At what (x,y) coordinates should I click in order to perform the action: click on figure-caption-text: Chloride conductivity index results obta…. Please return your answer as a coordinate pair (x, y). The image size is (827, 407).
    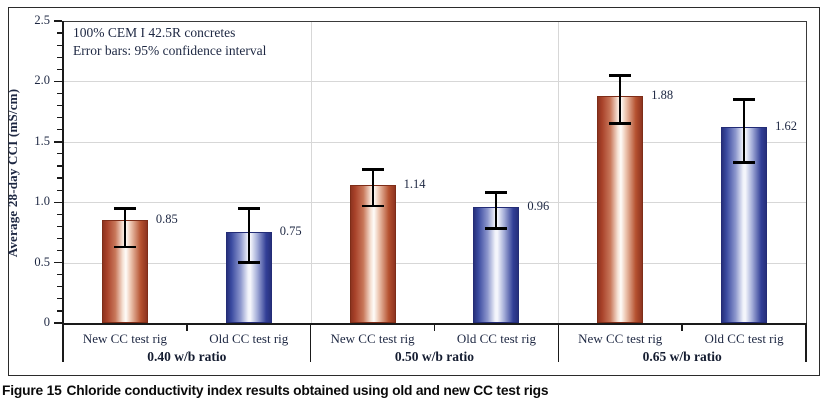
    Looking at the image, I should click on (307, 390).